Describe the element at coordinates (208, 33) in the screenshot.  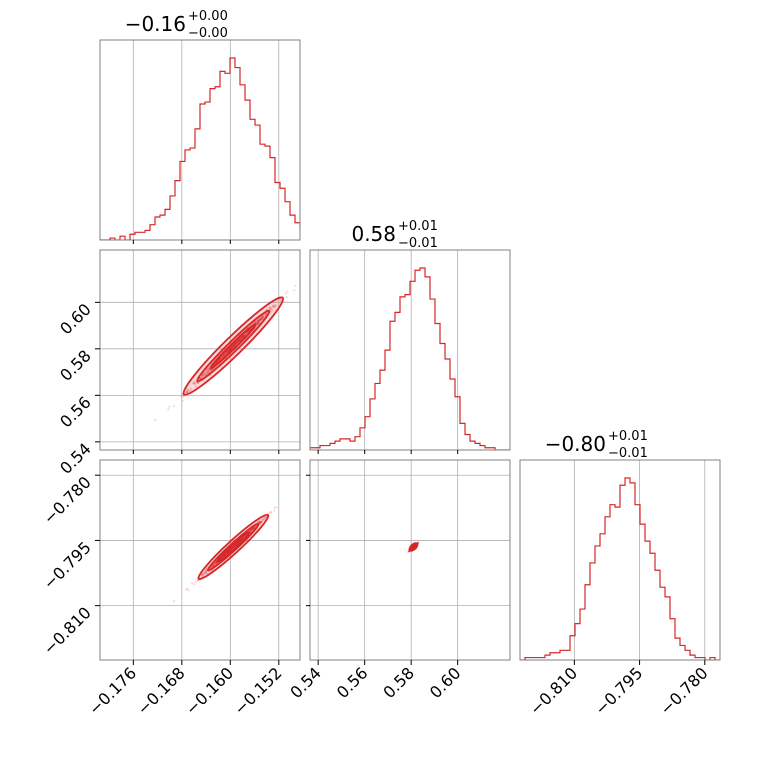
I see `param-title-minus: −0.00` at that location.